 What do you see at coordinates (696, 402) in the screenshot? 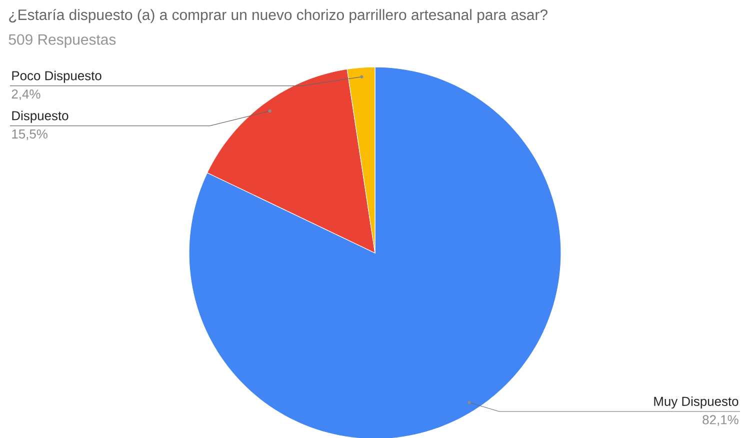
I see `slice-label: Muy Dispuesto` at bounding box center [696, 402].